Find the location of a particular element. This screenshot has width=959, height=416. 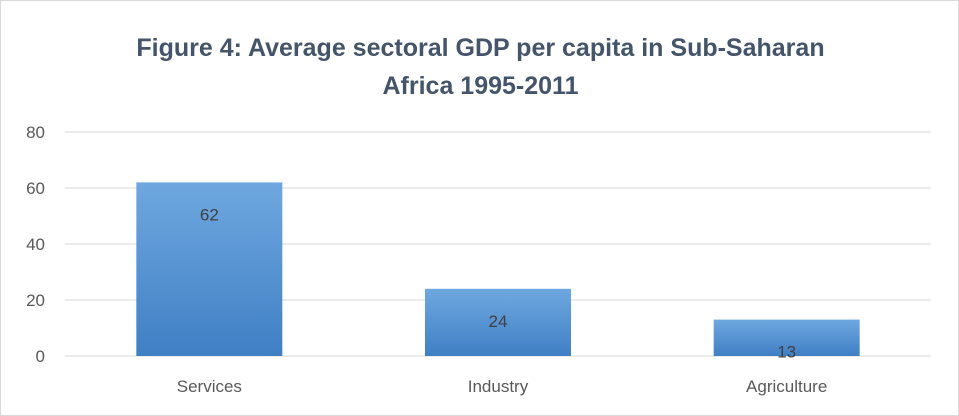

y-axis-tick-labels: 0 20 40 60 80 is located at coordinates (35, 244).